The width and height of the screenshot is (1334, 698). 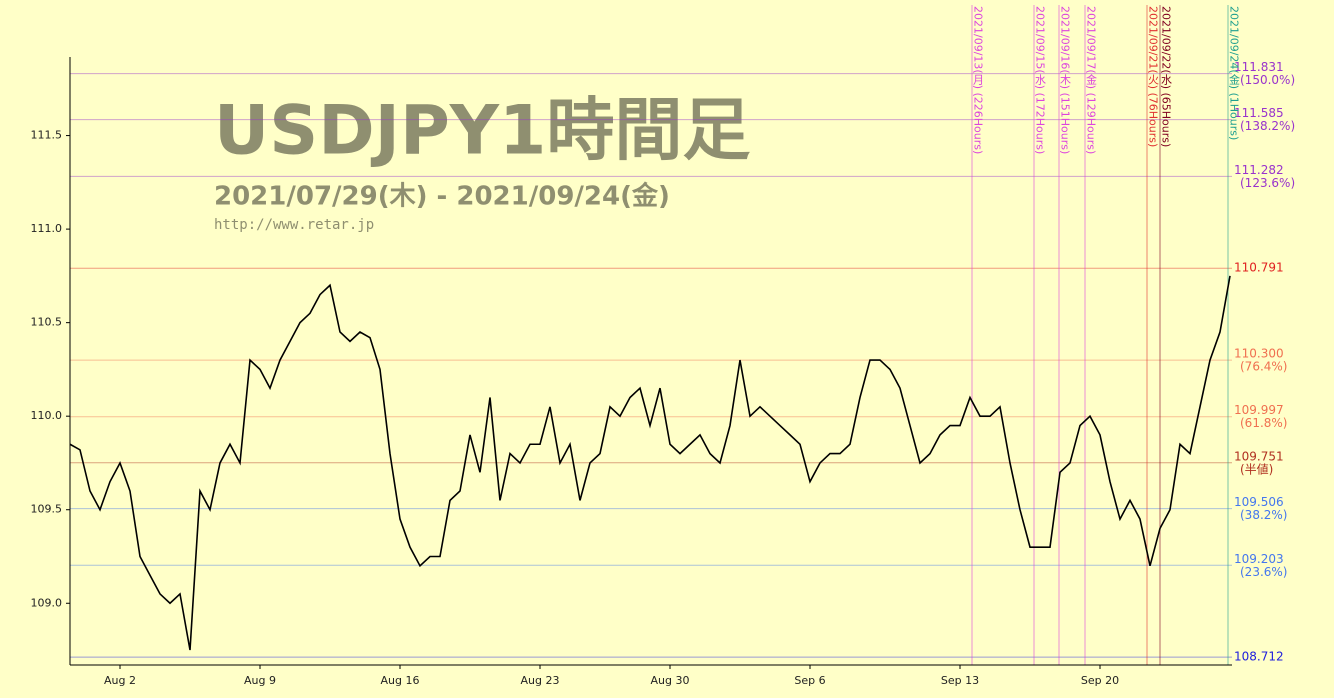 What do you see at coordinates (1259, 456) in the screenshot?
I see `level-label: 109.751` at bounding box center [1259, 456].